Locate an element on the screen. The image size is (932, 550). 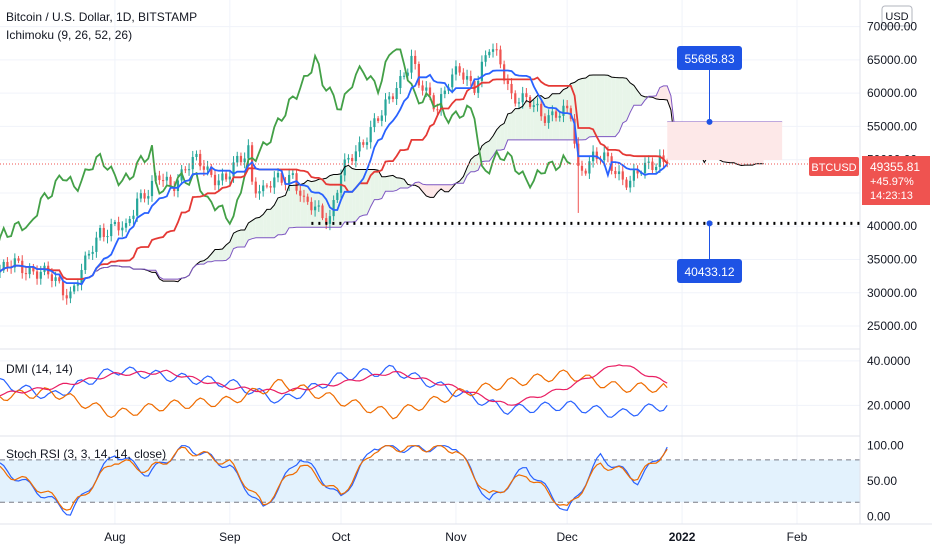
last-price-badge: 49355.81 +45.97% 14:23:13 is located at coordinates (896, 180).